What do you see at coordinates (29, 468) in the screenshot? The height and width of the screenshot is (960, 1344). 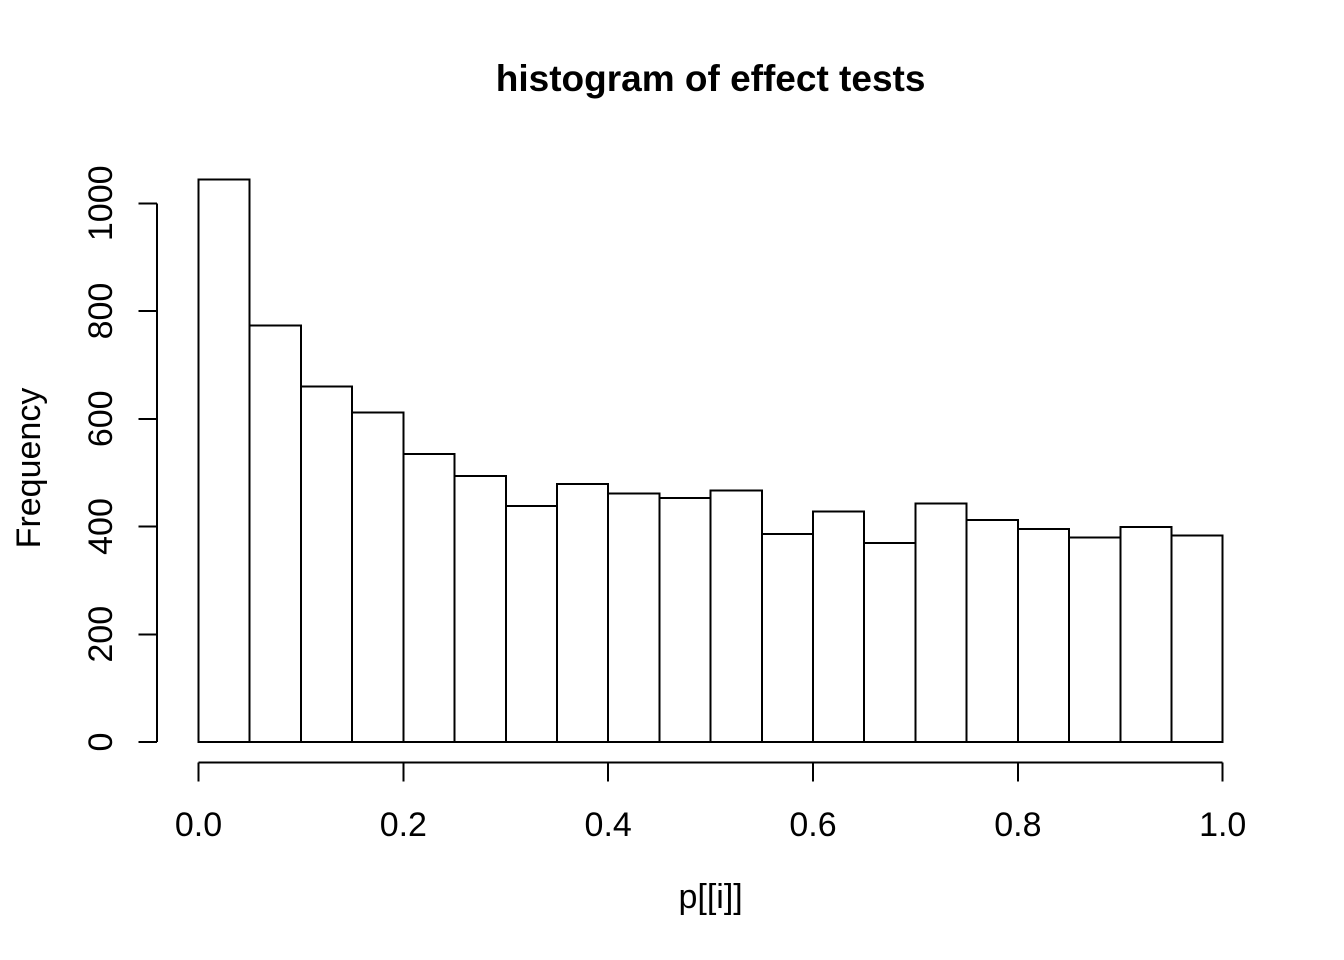 I see `y-axis-label: Frequency` at bounding box center [29, 468].